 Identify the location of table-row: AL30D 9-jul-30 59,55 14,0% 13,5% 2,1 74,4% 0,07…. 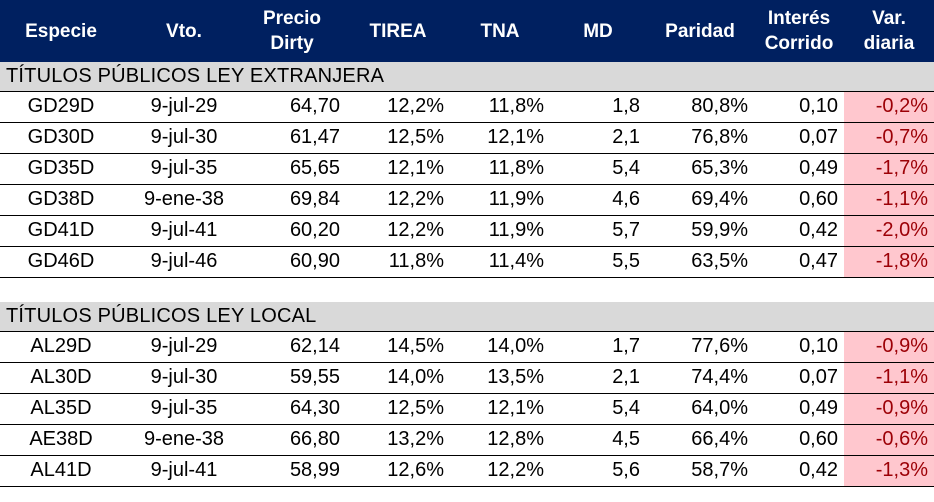
(467, 378).